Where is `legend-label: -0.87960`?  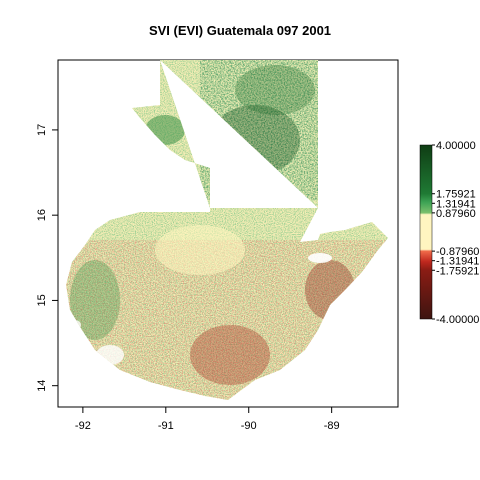 legend-label: -0.87960 is located at coordinates (457, 252).